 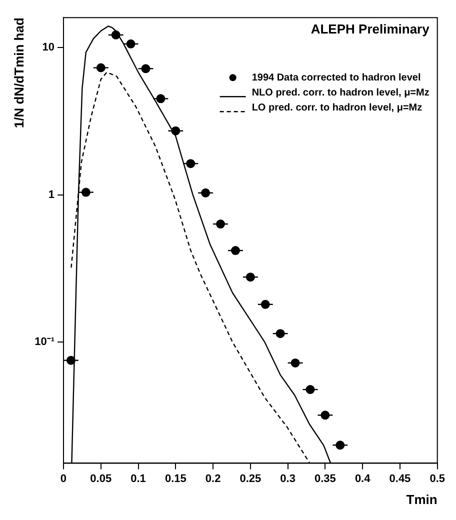 What do you see at coordinates (422, 499) in the screenshot?
I see `x-axis-title: Tmin` at bounding box center [422, 499].